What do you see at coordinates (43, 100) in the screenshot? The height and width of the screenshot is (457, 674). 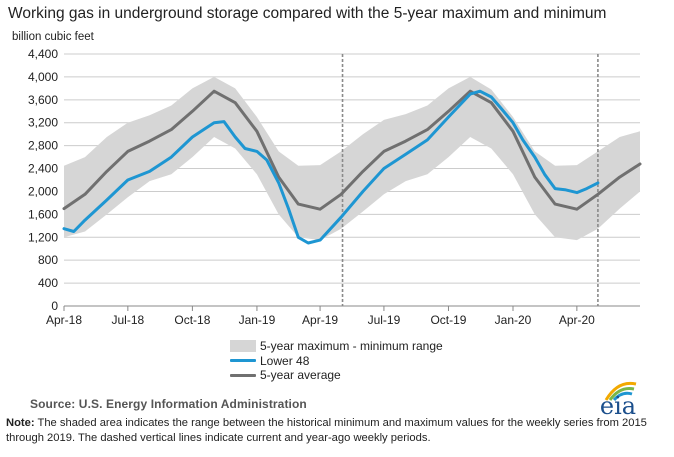 I see `y-tick-label: 3,600` at bounding box center [43, 100].